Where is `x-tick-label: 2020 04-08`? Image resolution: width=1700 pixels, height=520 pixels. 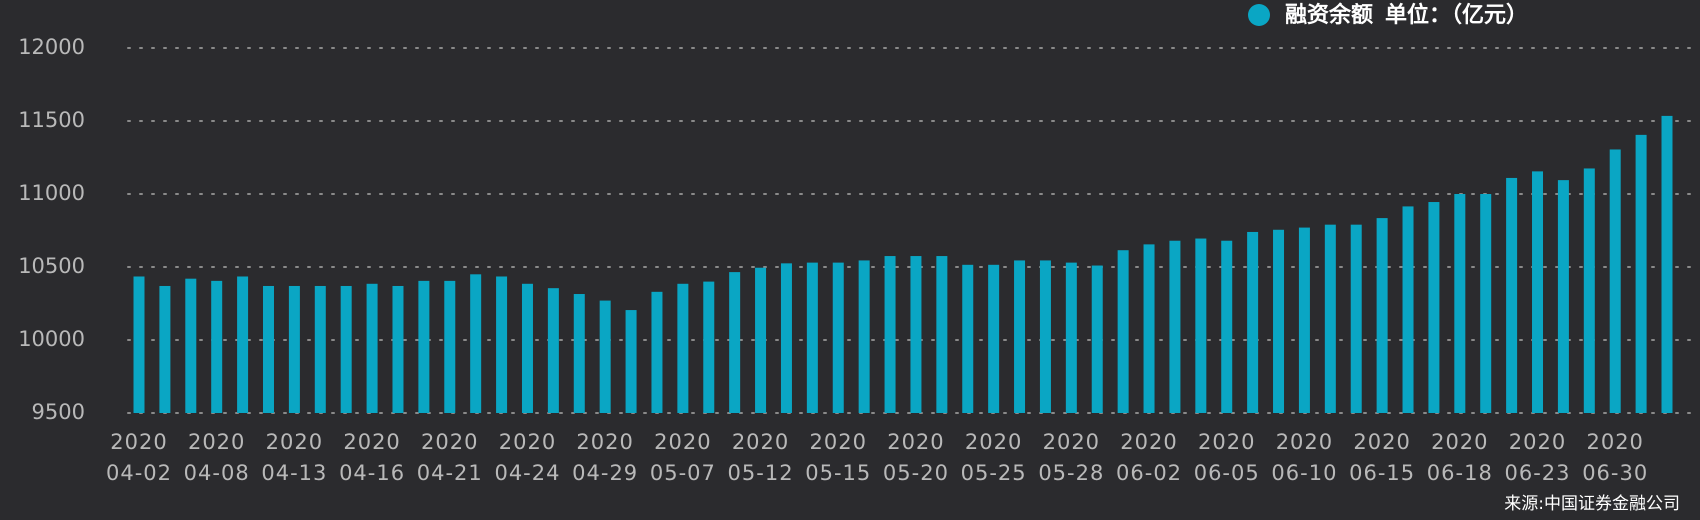
x-tick-label: 2020 04-08 is located at coordinates (216, 457).